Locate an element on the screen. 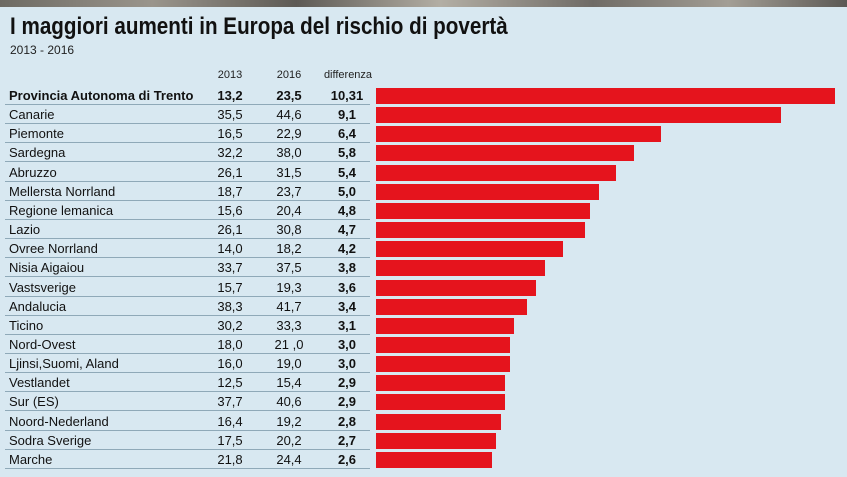 The image size is (847, 477). table-row: Mellersta Norrland 18,7 23,7 5,0 is located at coordinates (423, 191).